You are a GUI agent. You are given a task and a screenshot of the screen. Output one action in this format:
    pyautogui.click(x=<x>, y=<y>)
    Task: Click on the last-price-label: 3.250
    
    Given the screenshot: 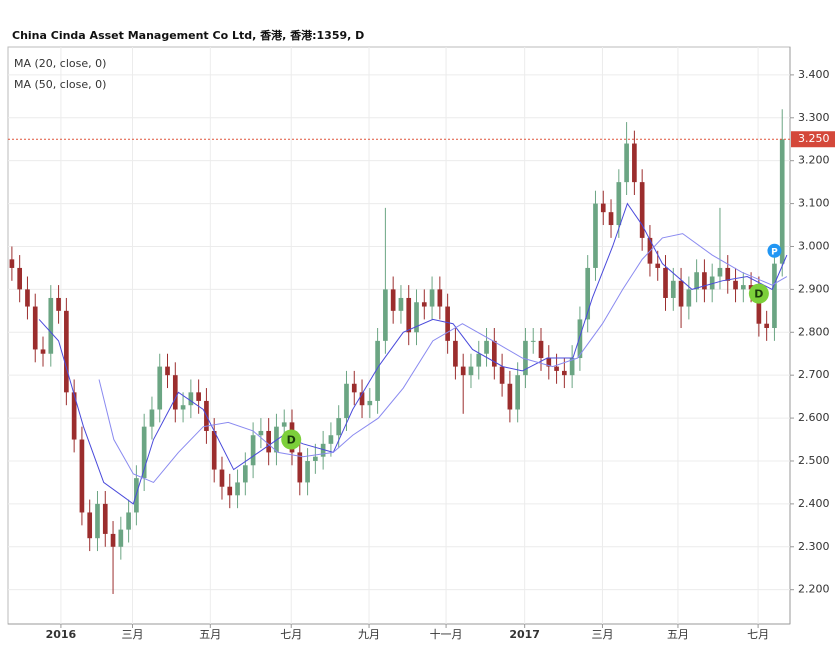 What is the action you would take?
    pyautogui.click(x=814, y=138)
    